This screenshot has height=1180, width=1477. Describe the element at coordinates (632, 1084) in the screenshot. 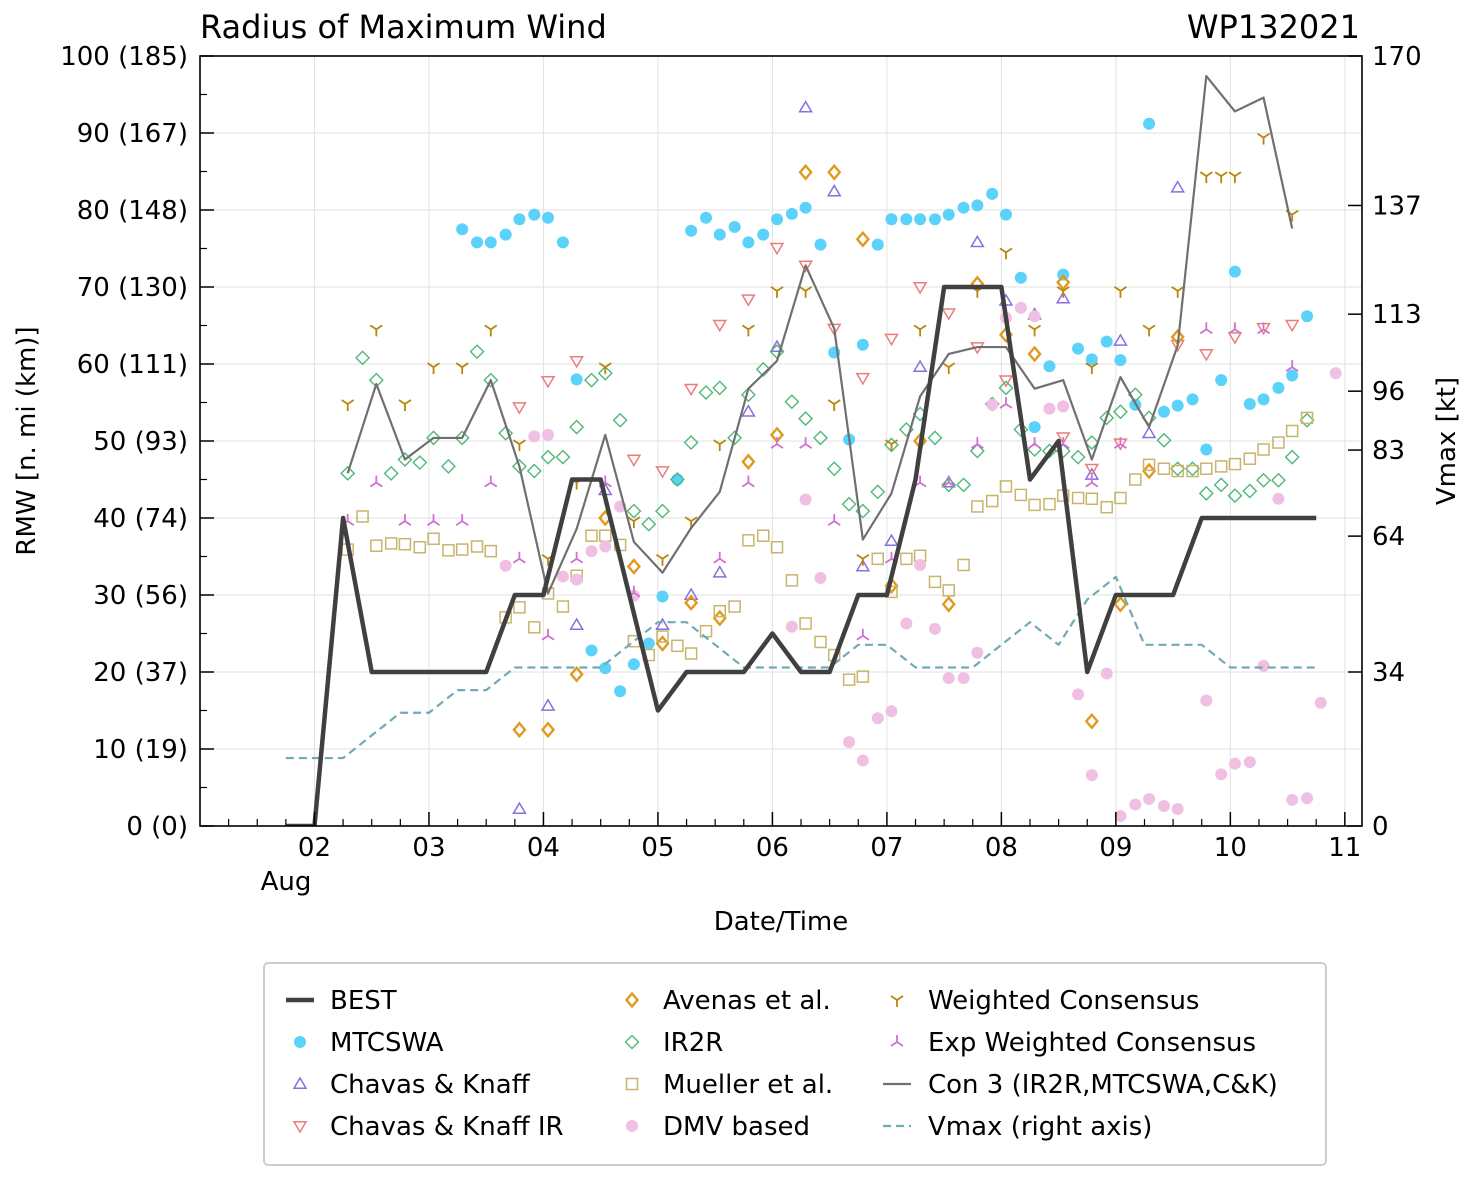

I see `legend-swatch` at that location.